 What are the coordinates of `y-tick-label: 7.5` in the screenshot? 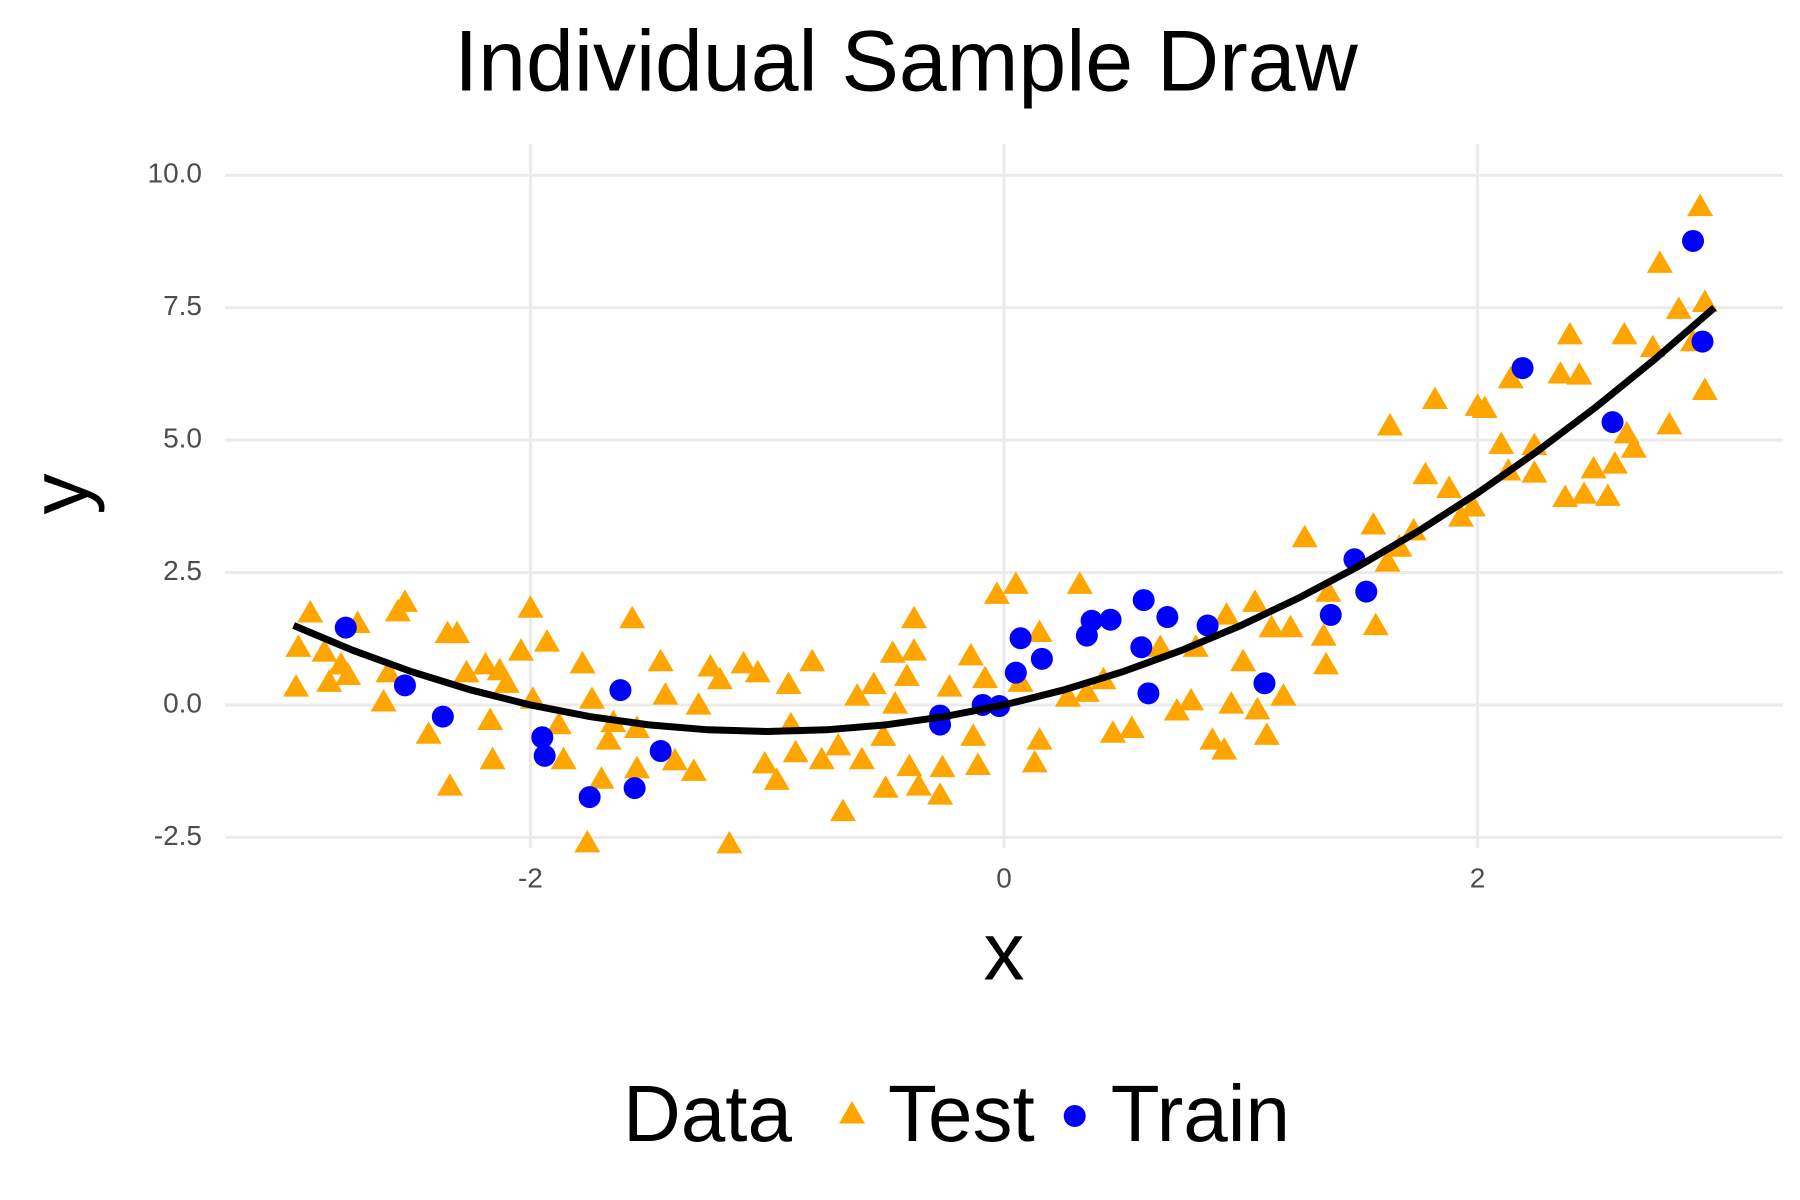 It's located at (182, 305).